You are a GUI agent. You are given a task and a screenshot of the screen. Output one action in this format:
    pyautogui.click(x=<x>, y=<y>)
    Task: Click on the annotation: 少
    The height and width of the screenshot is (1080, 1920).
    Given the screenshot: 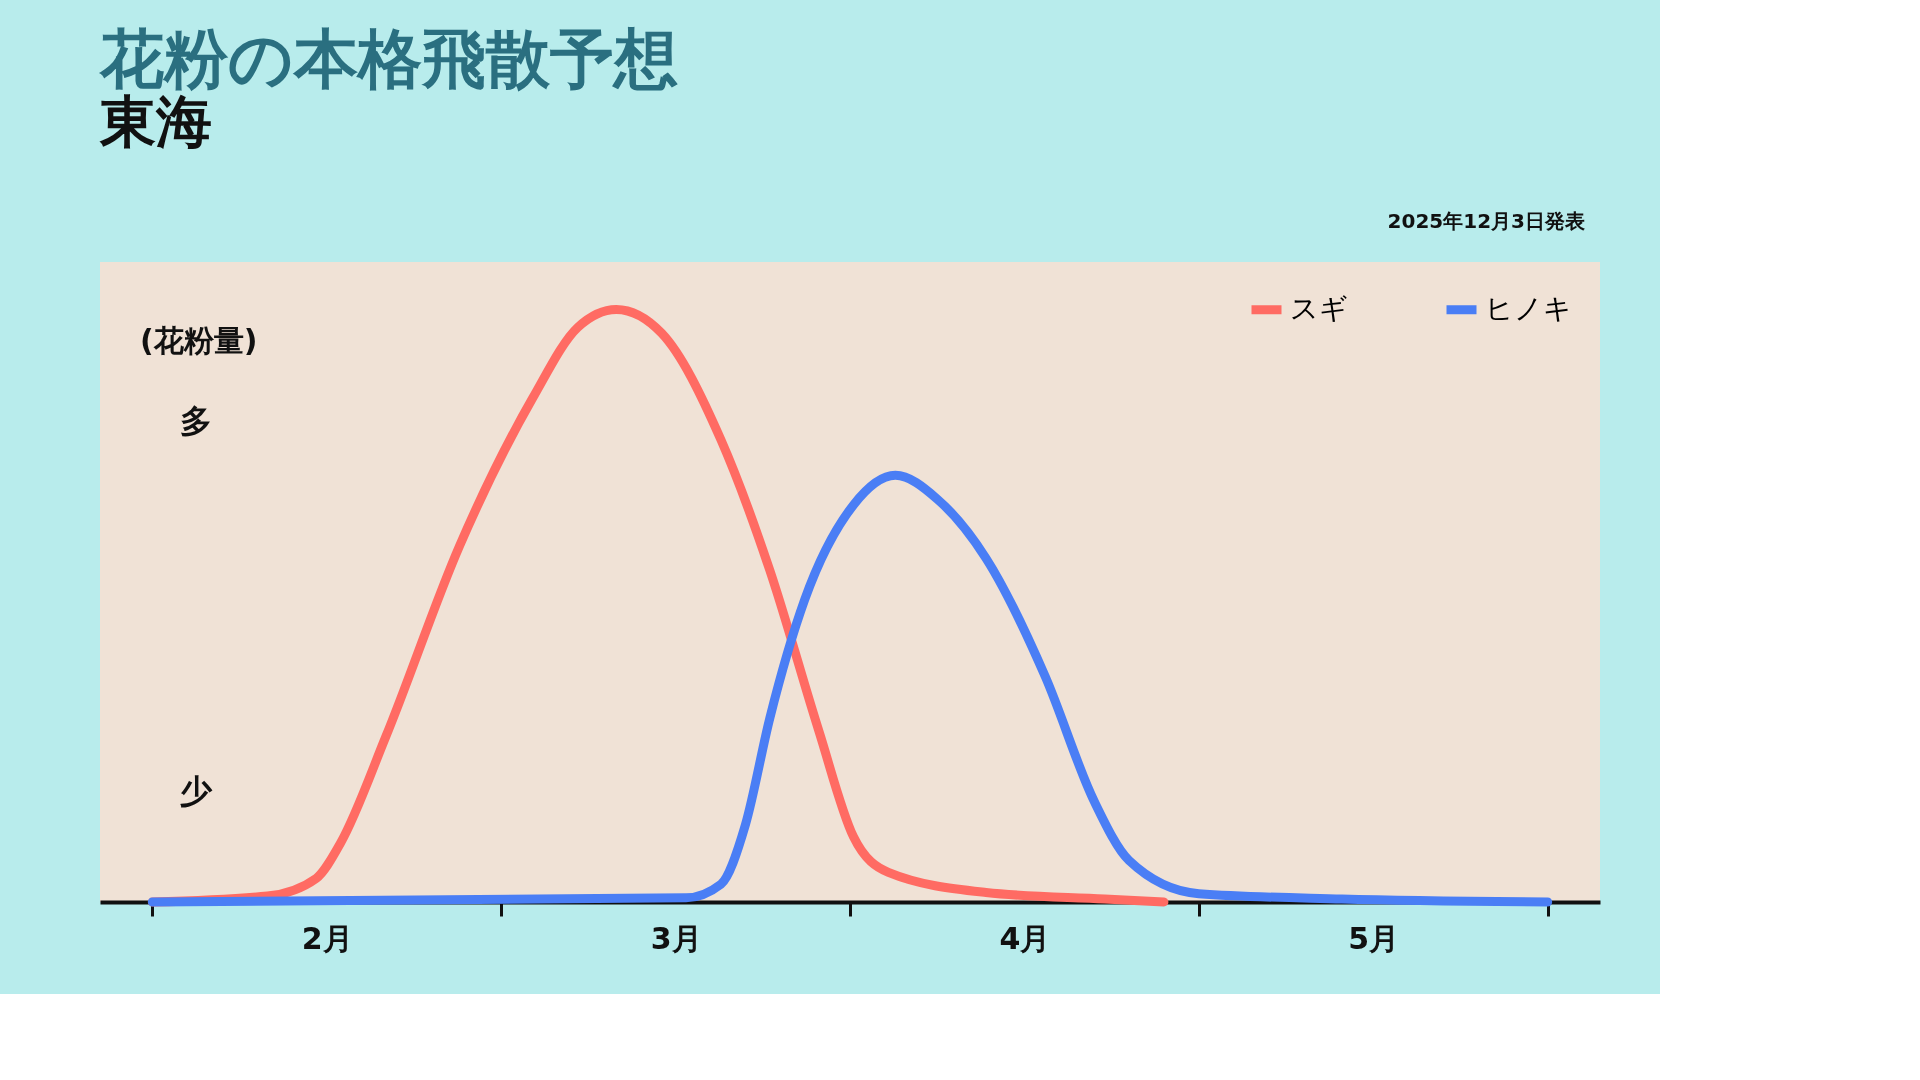 What is the action you would take?
    pyautogui.click(x=196, y=791)
    